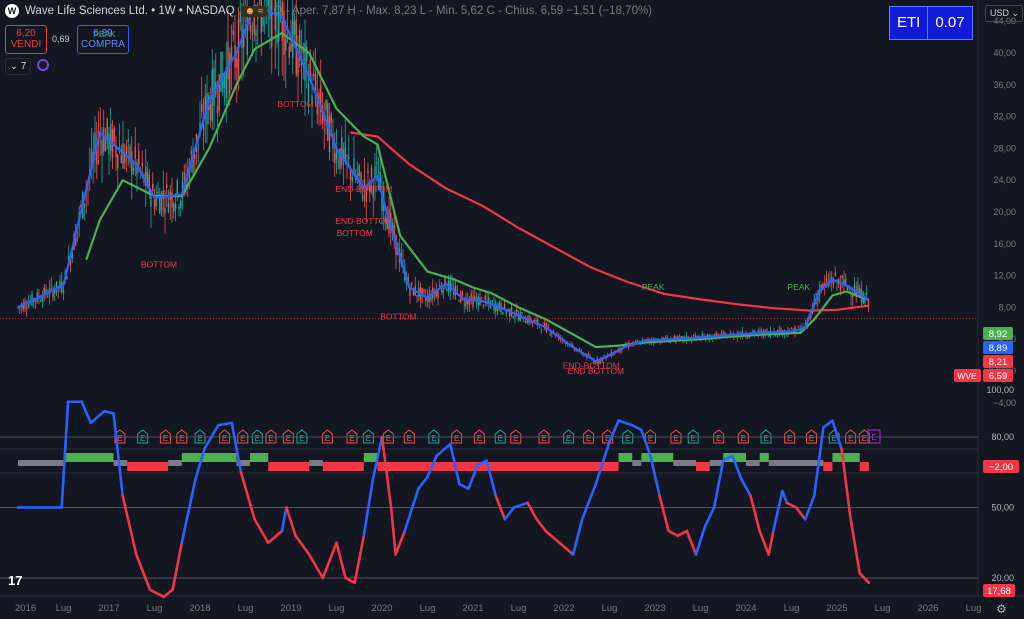 This screenshot has height=619, width=1024. Describe the element at coordinates (1004, 13) in the screenshot. I see `currency-select: USD ⌄` at that location.